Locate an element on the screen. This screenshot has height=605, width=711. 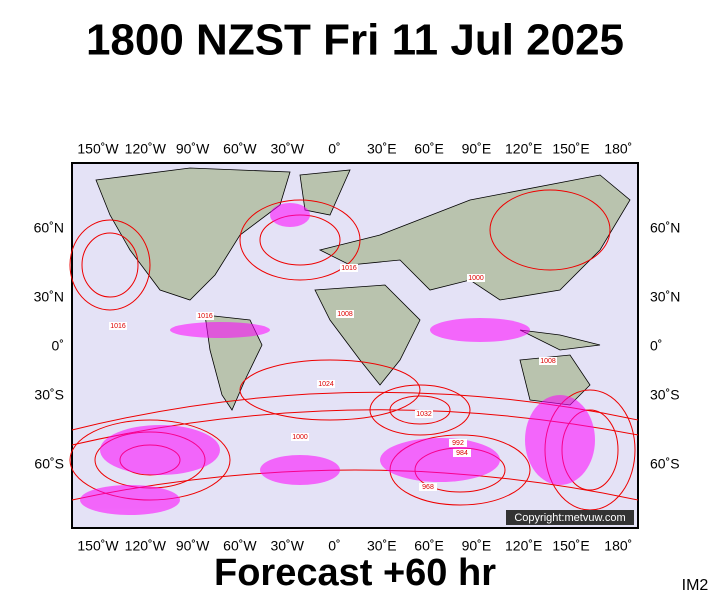
copyright: Copyright:metvuw.com is located at coordinates (569, 518).